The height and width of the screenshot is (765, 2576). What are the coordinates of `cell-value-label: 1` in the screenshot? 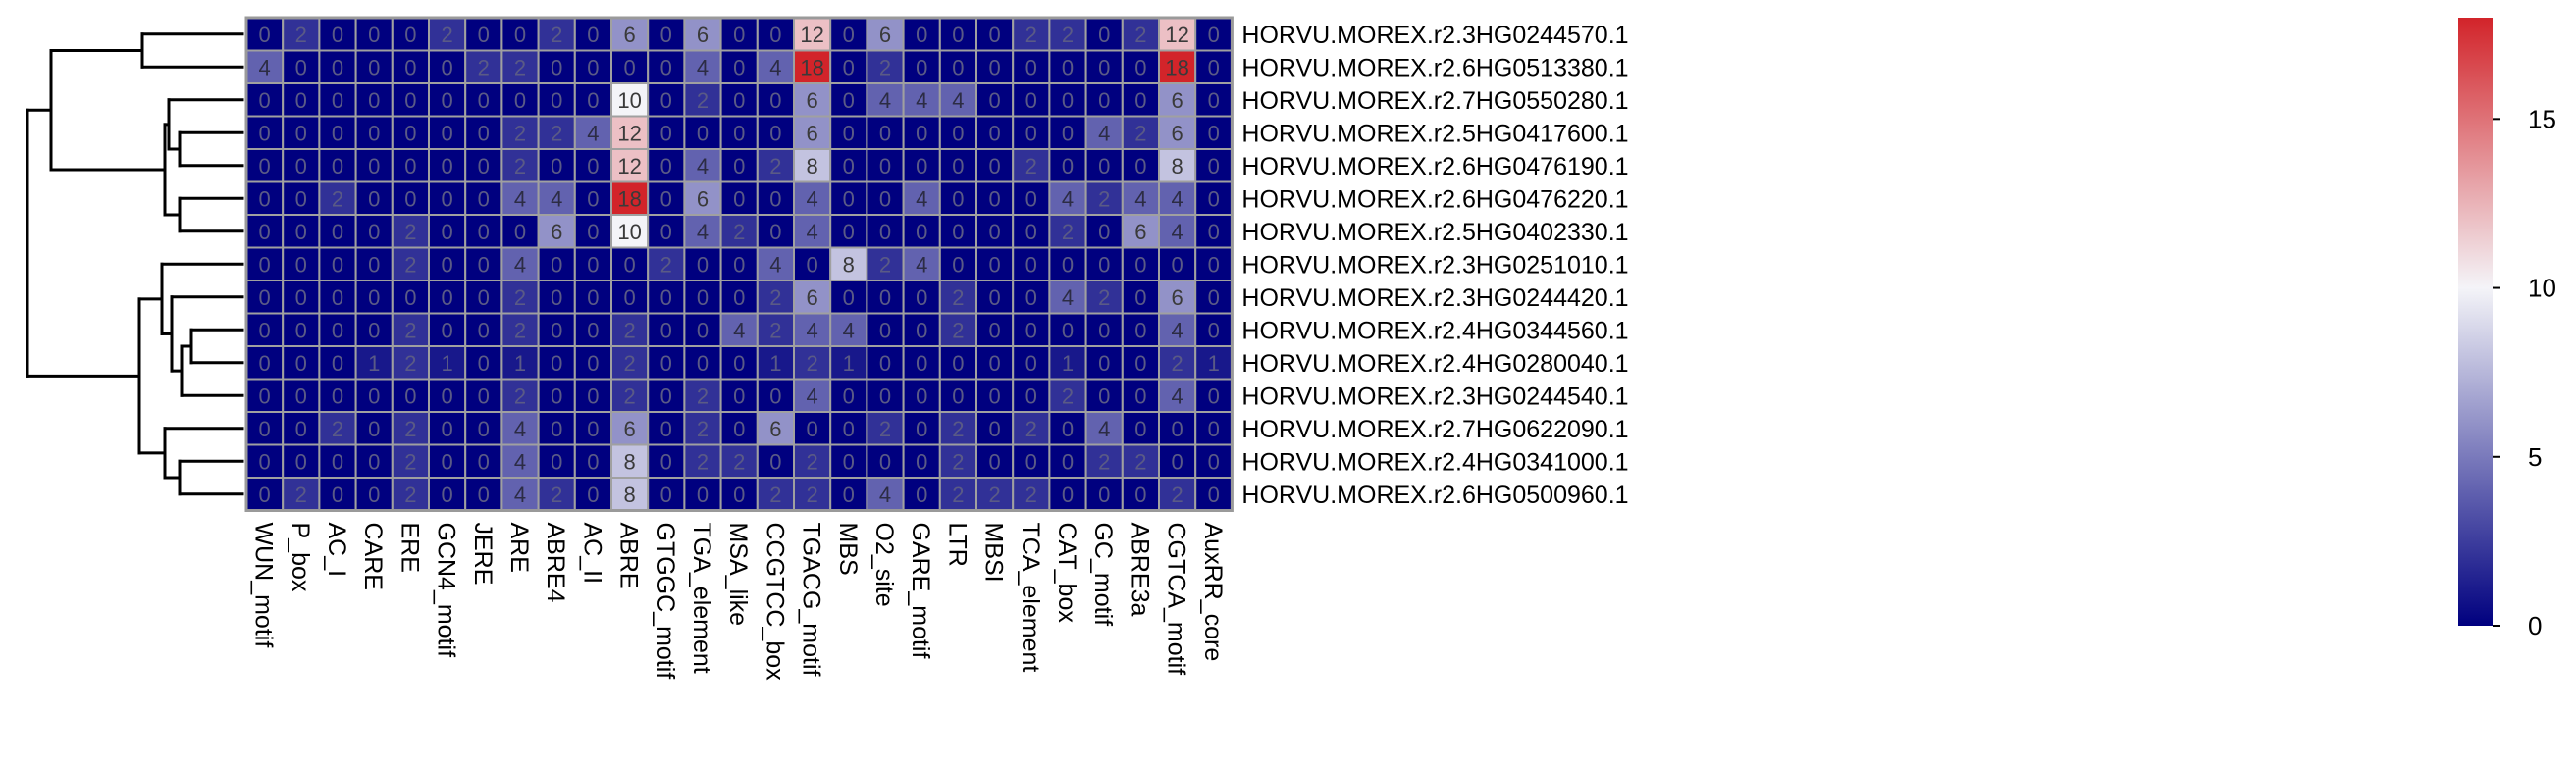 It's located at (1068, 363).